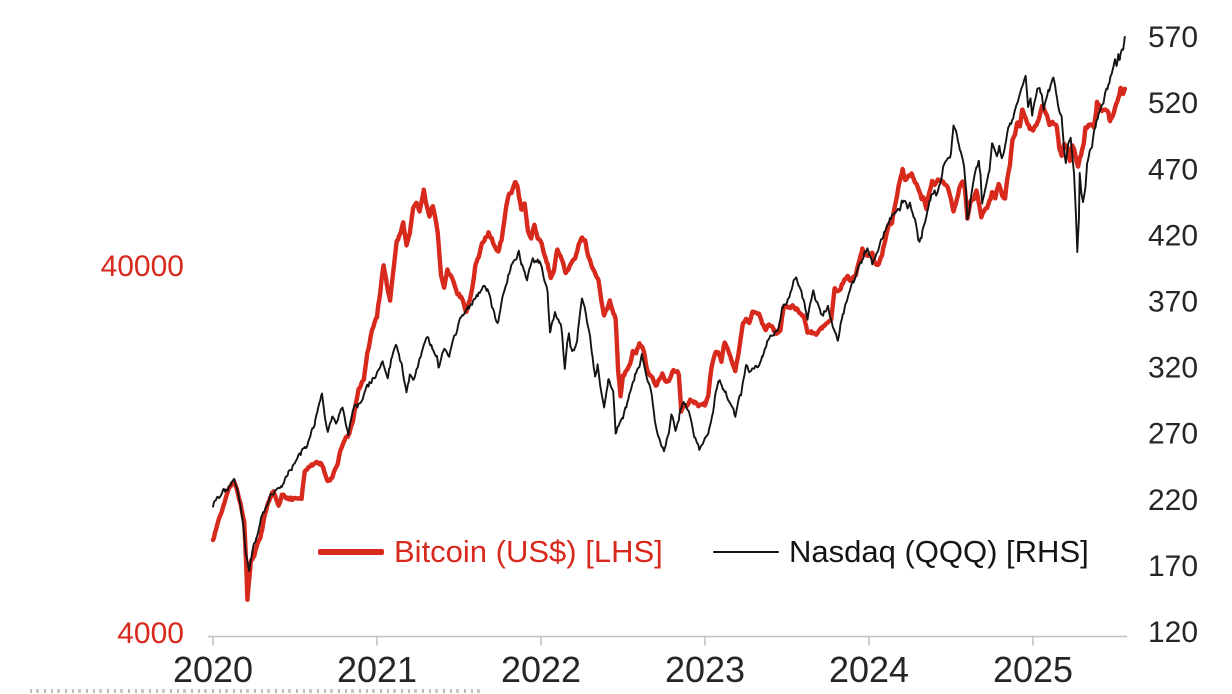 The image size is (1232, 694). Describe the element at coordinates (256, 691) in the screenshot. I see `clipped-source-text` at that location.